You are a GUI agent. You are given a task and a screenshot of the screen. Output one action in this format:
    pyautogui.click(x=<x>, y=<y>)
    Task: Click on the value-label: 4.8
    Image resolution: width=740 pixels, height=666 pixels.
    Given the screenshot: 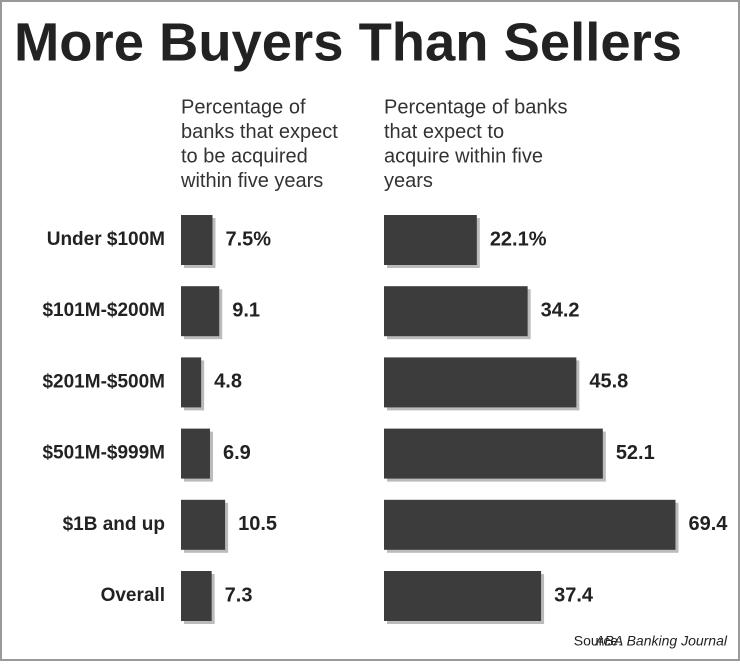 What is the action you would take?
    pyautogui.click(x=228, y=382)
    